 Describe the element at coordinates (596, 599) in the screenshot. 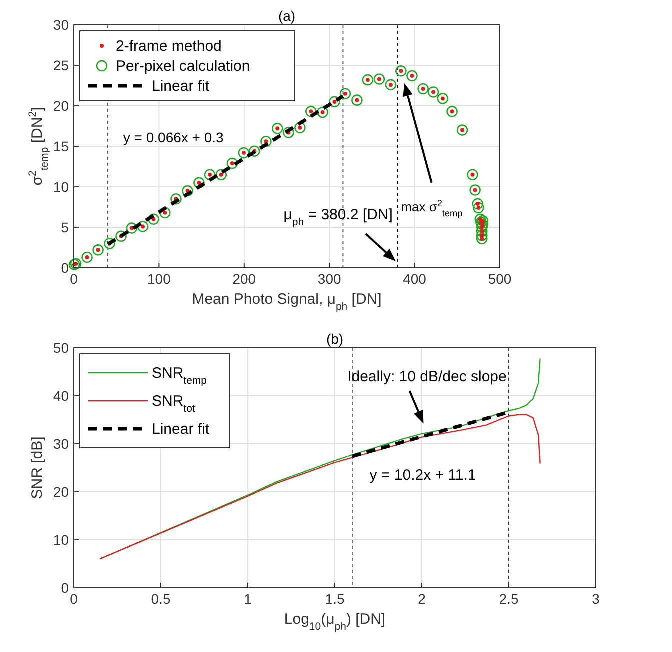

I see `x-tick-label: 3` at that location.